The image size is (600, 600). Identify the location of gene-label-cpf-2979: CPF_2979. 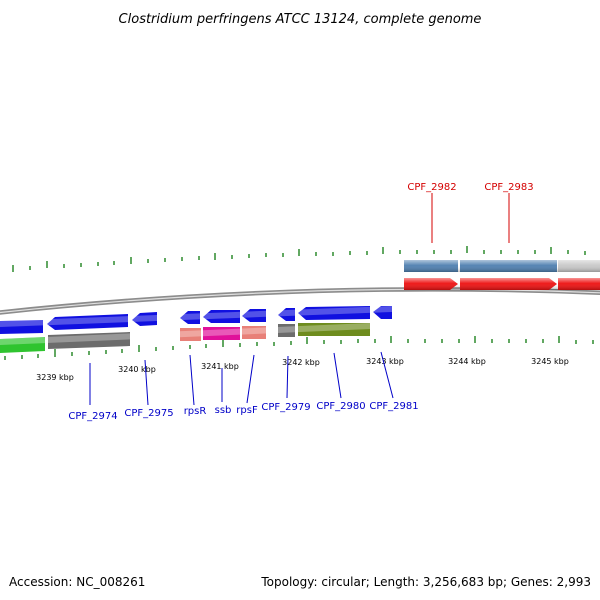
(285, 407).